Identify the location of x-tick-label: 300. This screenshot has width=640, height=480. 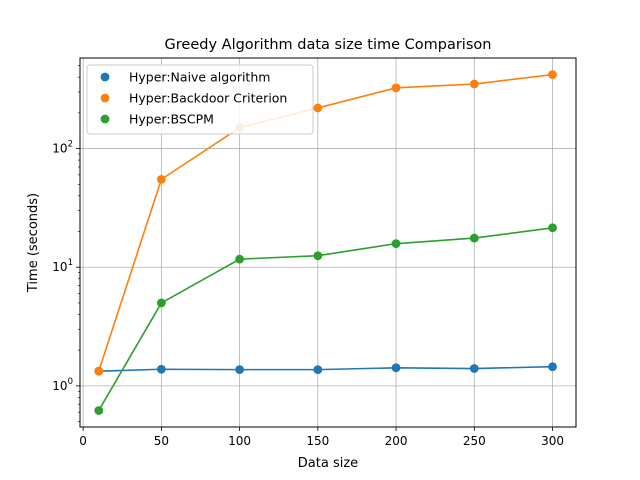
(552, 441).